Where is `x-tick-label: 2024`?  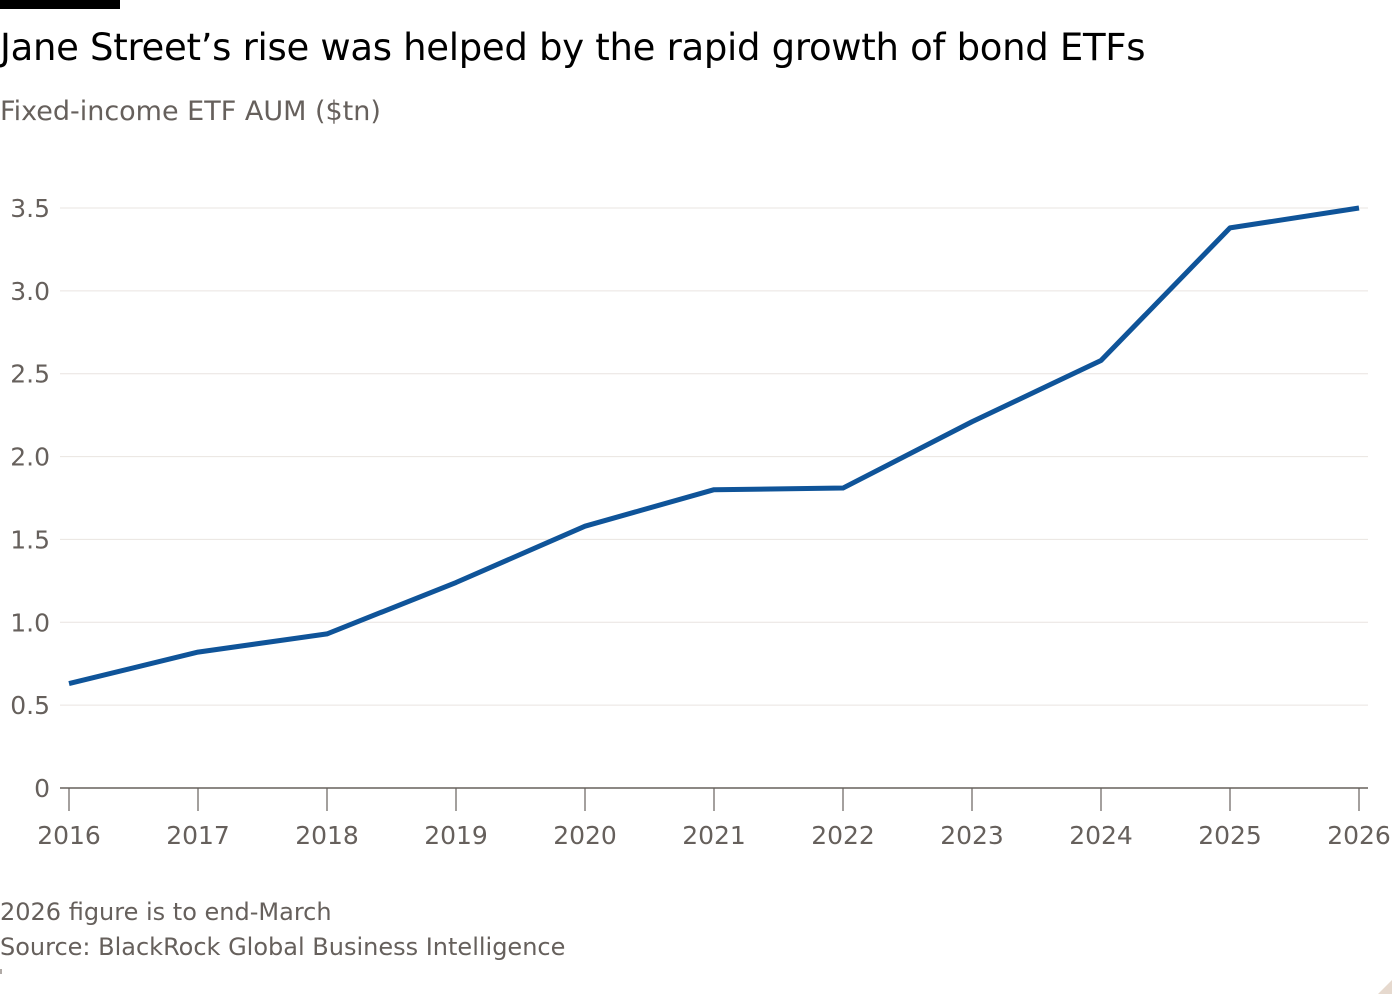 x-tick-label: 2024 is located at coordinates (1101, 835).